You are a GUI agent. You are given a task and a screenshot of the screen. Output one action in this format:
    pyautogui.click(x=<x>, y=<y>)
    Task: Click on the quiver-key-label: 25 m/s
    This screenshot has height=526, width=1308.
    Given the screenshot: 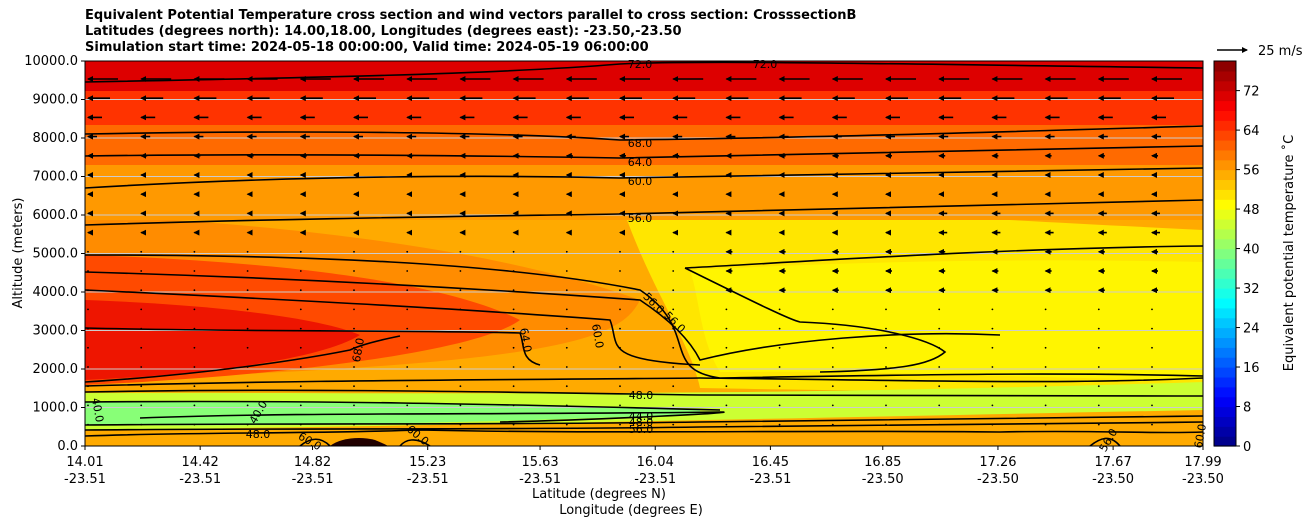 What is the action you would take?
    pyautogui.click(x=1280, y=51)
    